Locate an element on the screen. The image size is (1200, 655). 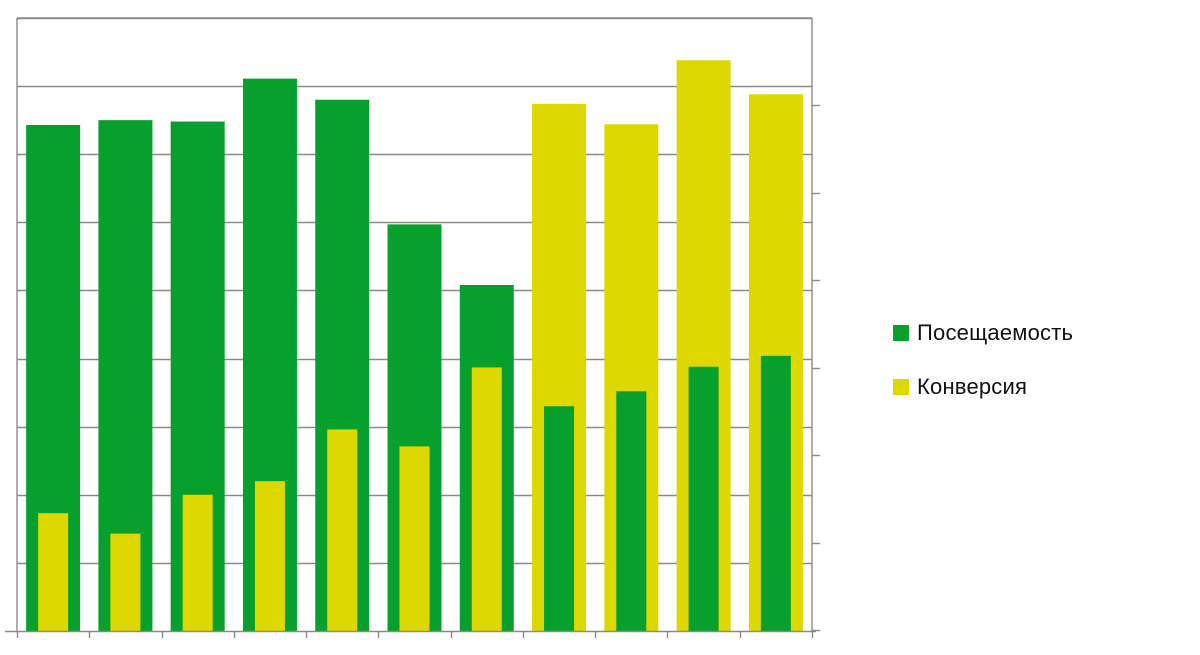
legend-item-series-2: Конверсия is located at coordinates (983, 387).